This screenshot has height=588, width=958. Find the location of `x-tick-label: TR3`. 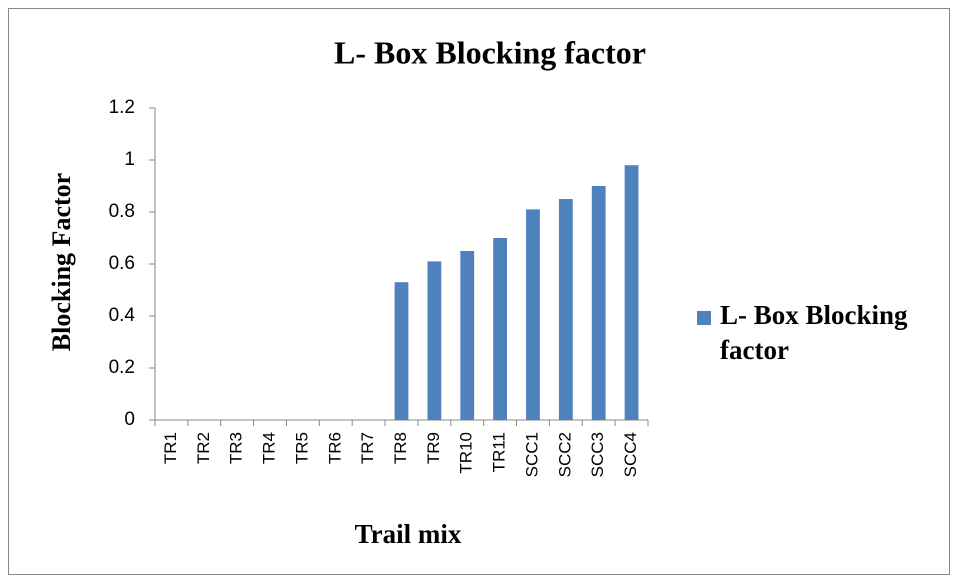

x-tick-label: TR3 is located at coordinates (236, 448).